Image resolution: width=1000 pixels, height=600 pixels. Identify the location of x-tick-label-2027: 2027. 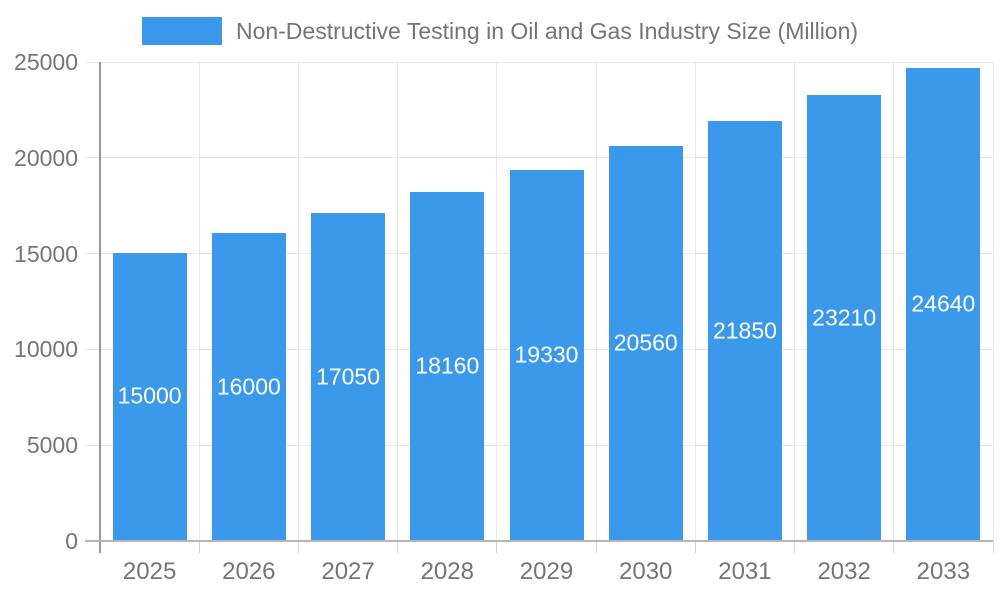
(348, 571).